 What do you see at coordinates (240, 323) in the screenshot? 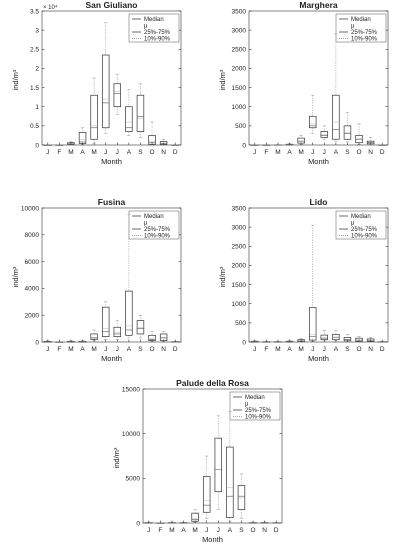
I see `y-tick-label: 500` at bounding box center [240, 323].